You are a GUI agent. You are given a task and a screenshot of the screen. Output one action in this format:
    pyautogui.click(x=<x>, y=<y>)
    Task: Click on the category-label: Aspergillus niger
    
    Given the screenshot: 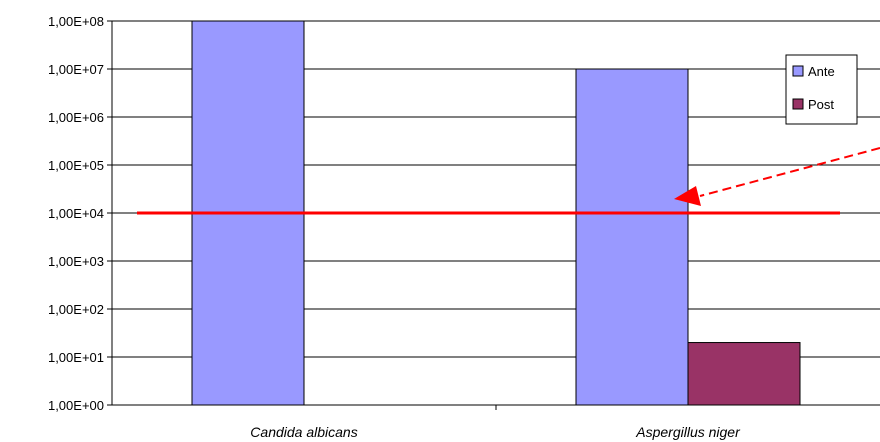 What is the action you would take?
    pyautogui.click(x=688, y=432)
    